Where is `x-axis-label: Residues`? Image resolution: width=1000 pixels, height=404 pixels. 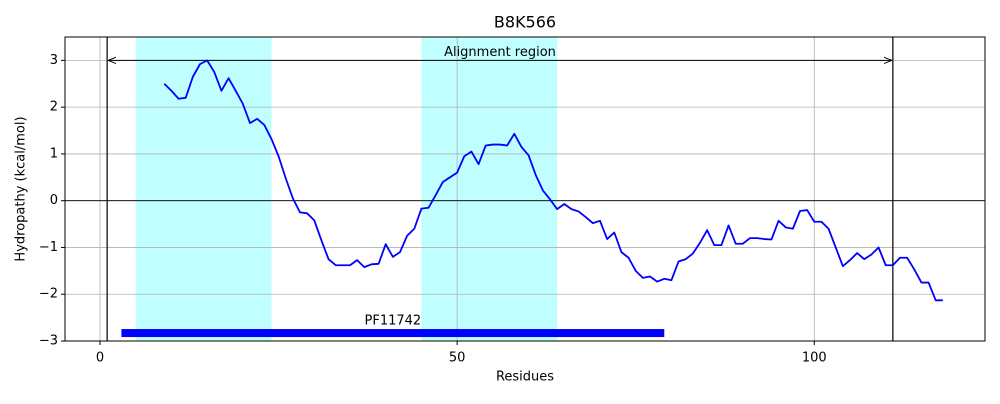
x-axis-label: Residues is located at coordinates (525, 377).